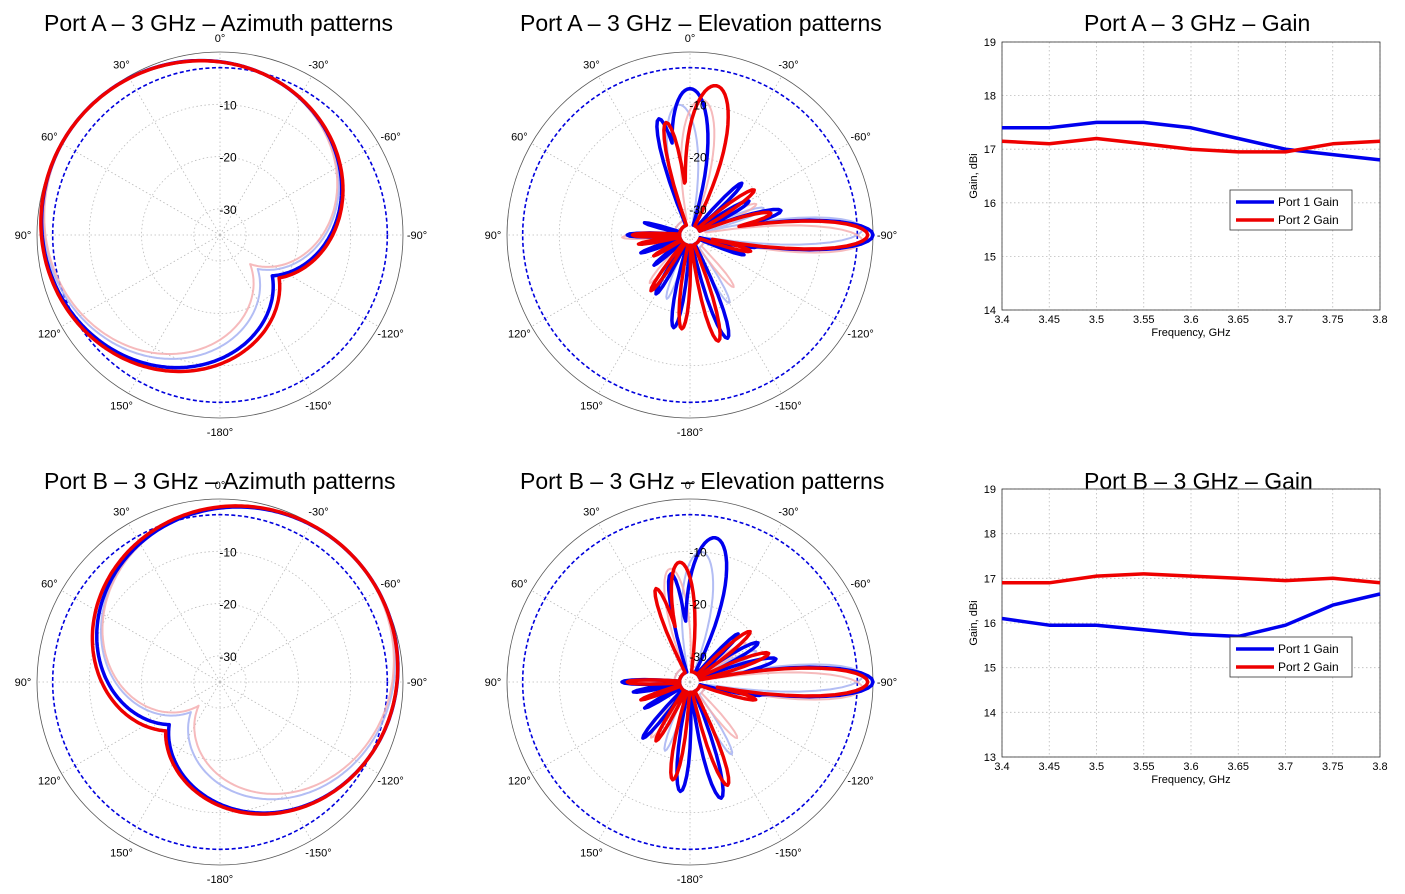  I want to click on chart-title: Port B – 3 GHz – Azimuth patterns, so click(220, 481).